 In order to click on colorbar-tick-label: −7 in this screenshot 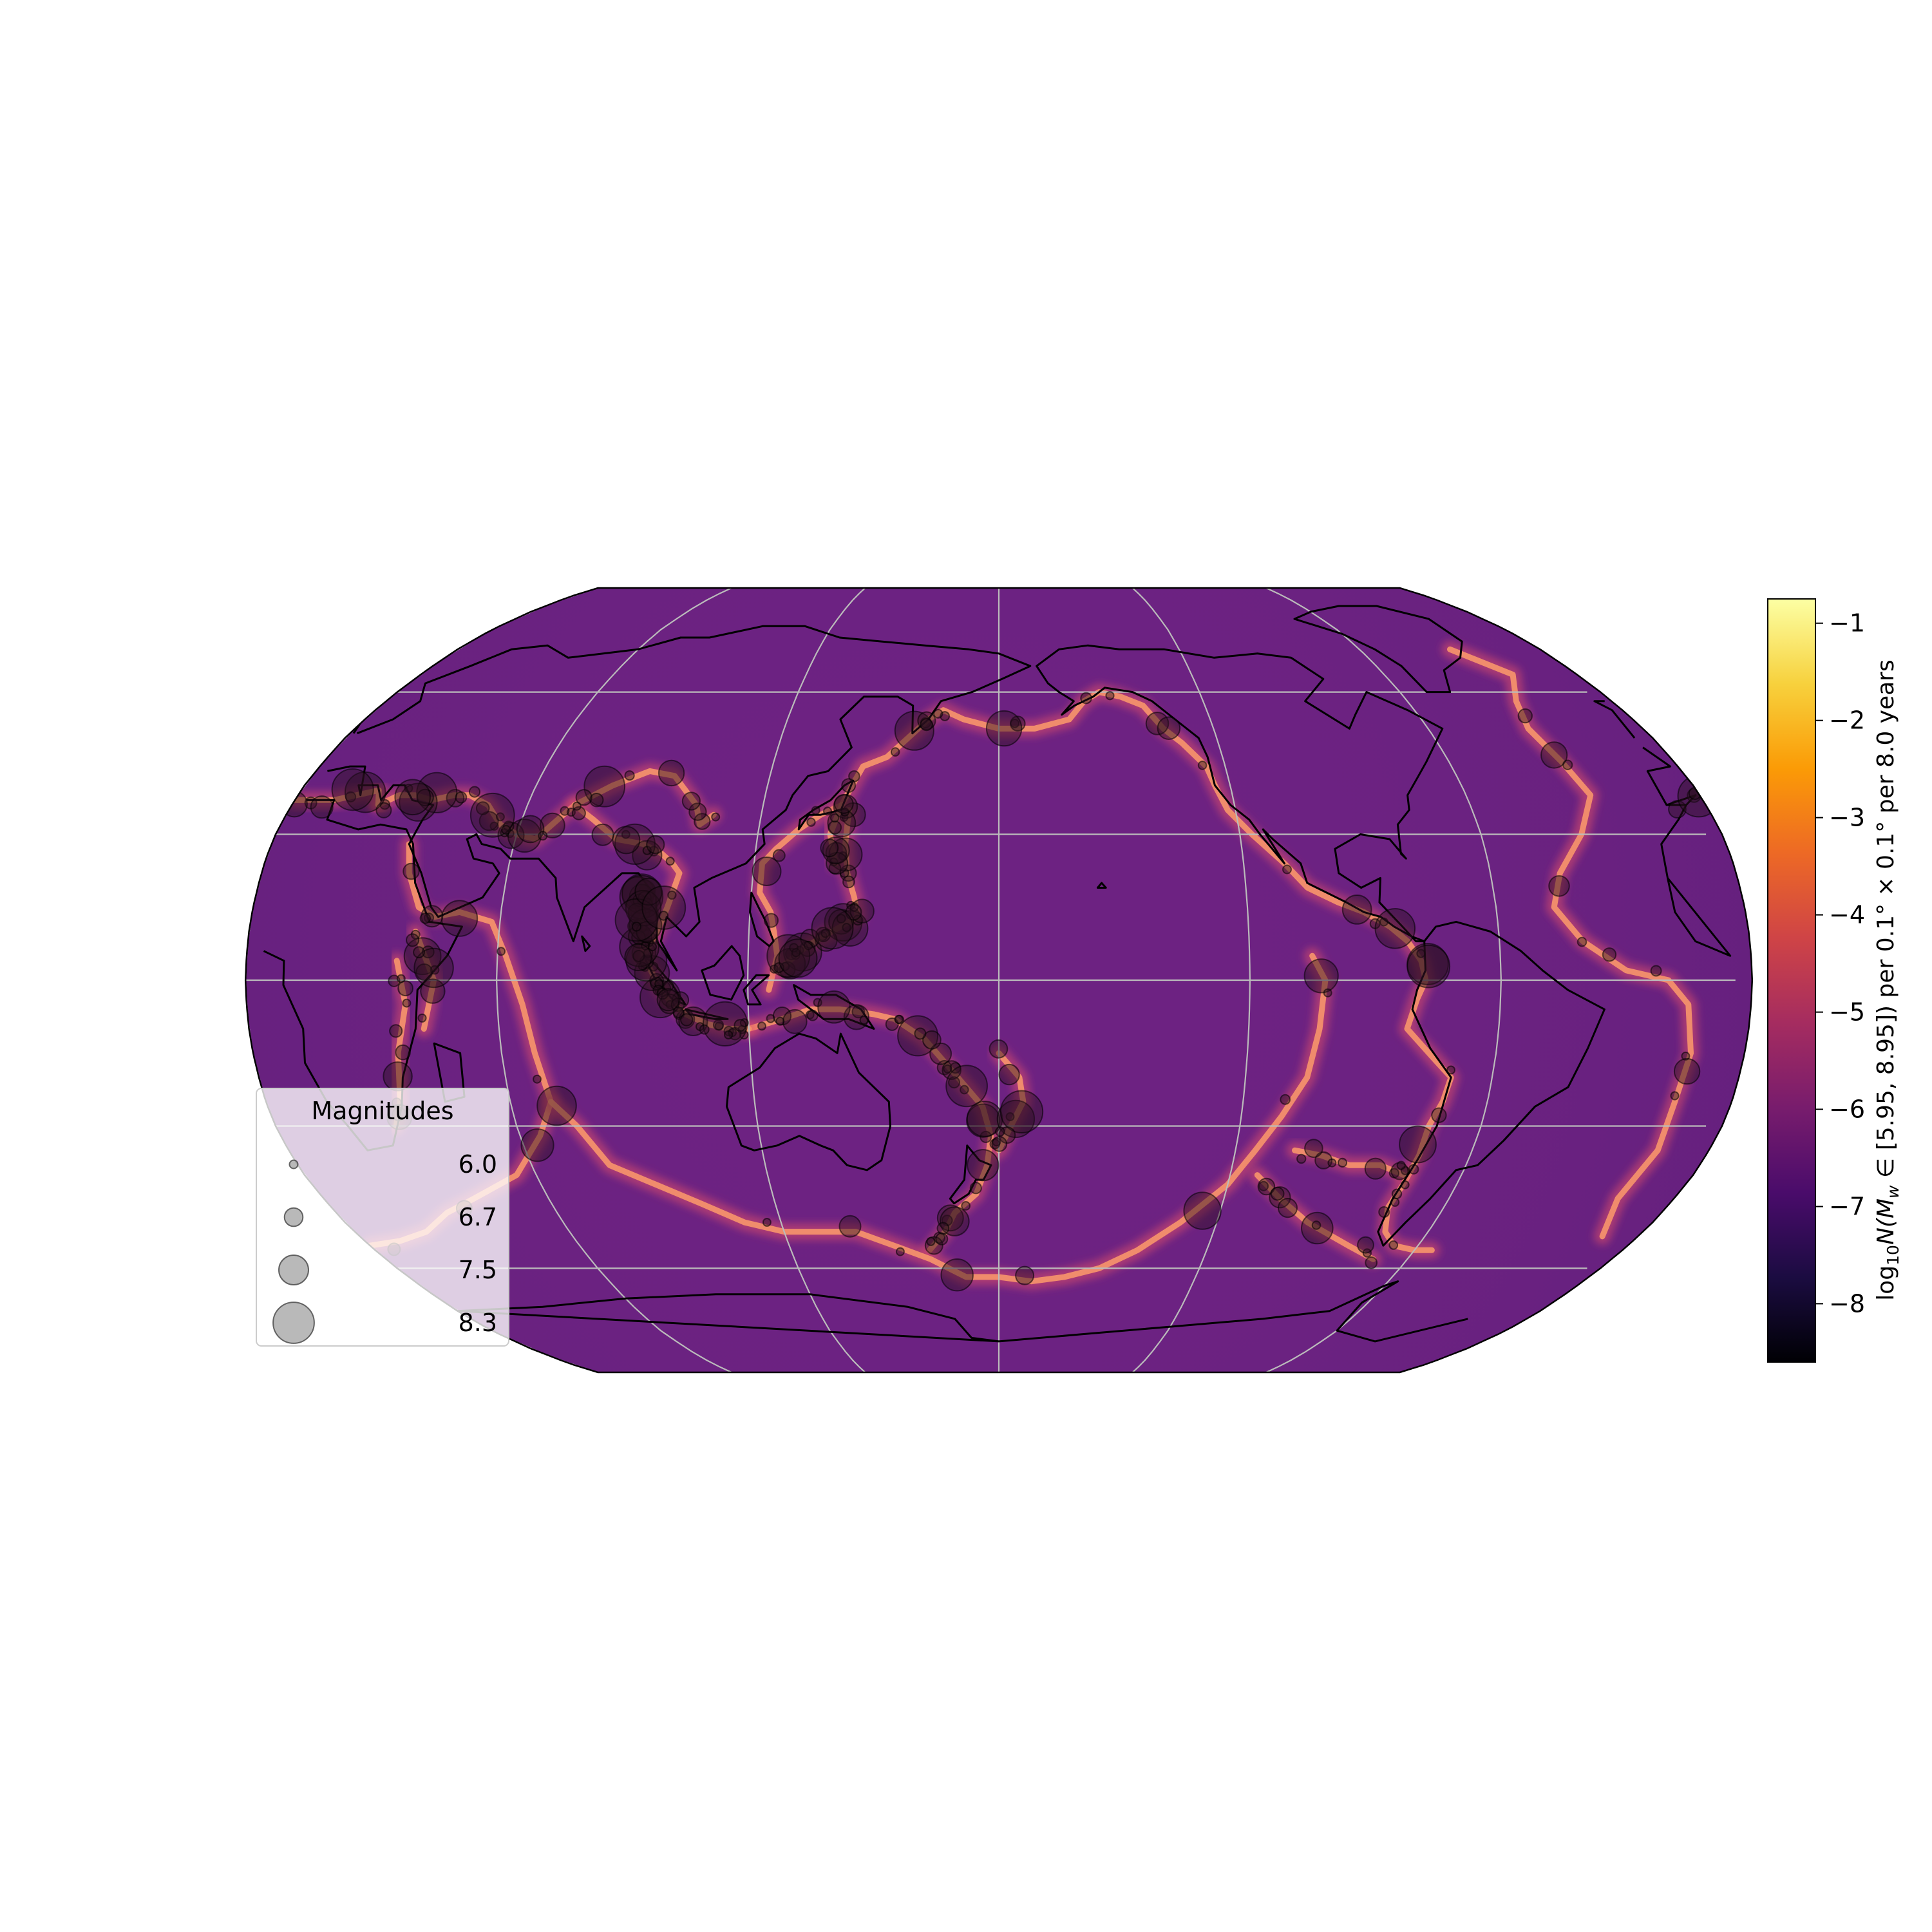, I will do `click(1847, 1207)`.